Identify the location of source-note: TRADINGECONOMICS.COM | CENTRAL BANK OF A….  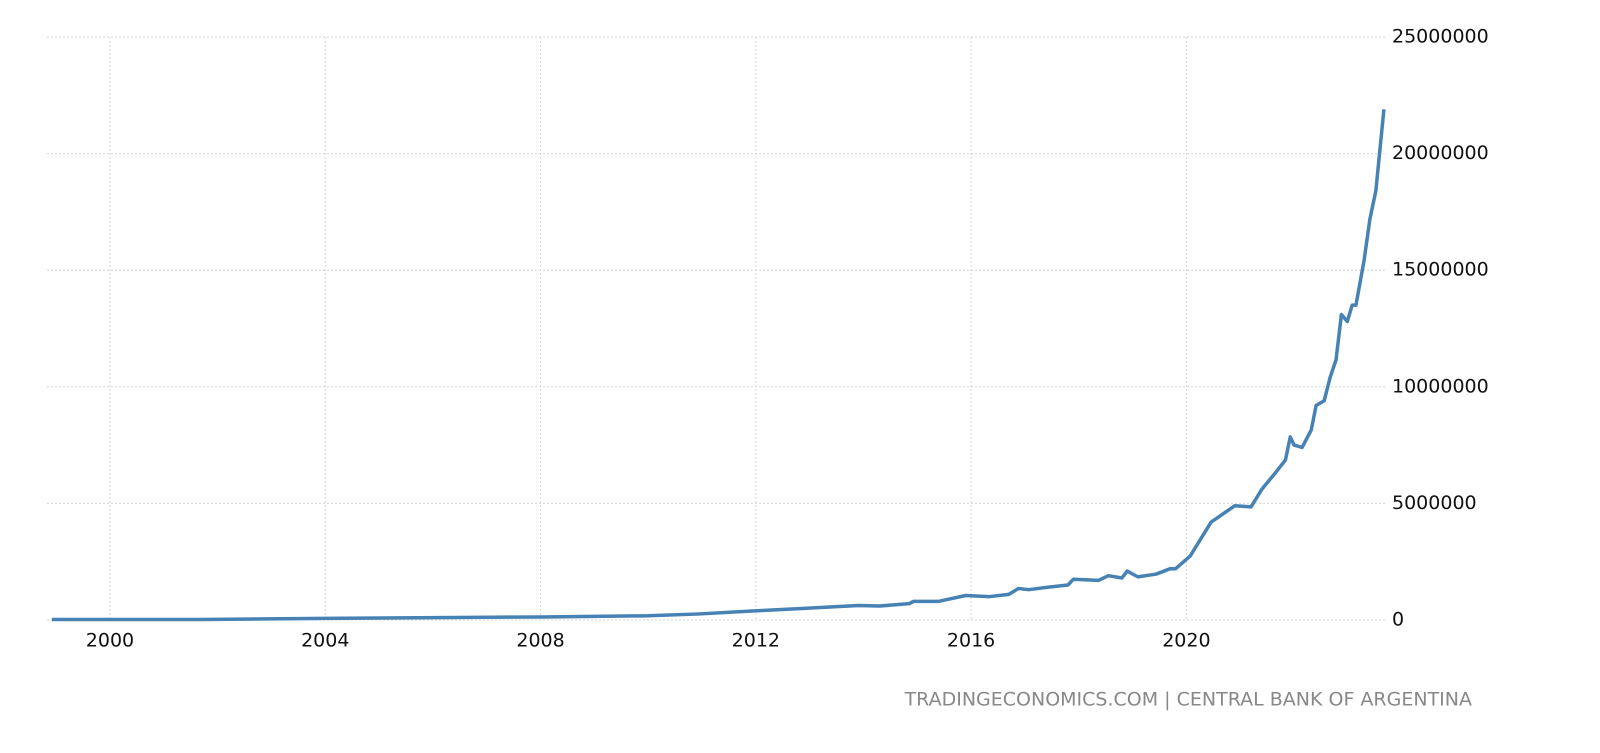
(1188, 700).